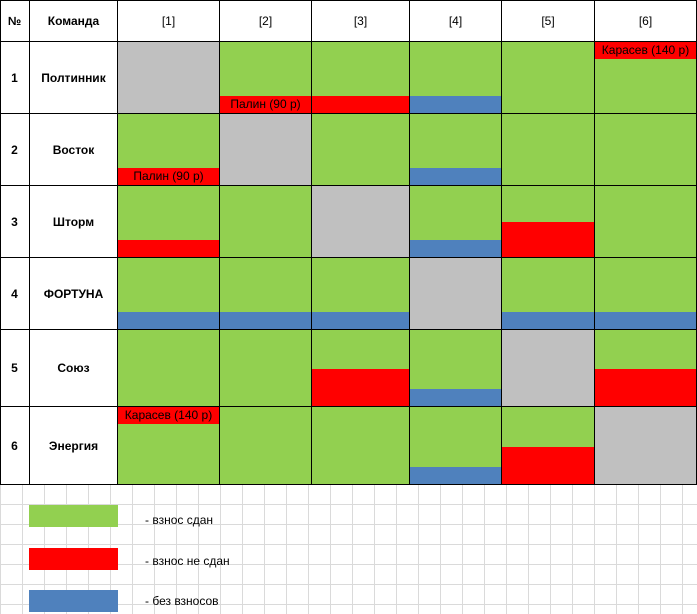 This screenshot has width=697, height=614. I want to click on team-name: Энергия, so click(74, 446).